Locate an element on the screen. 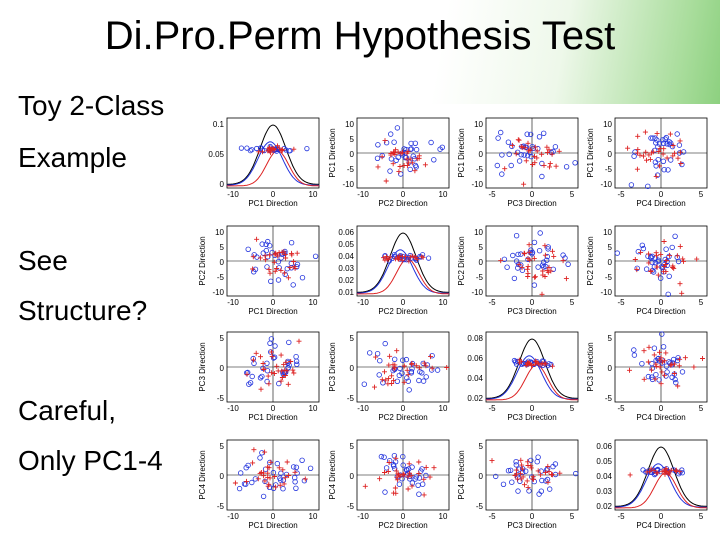  x-axis-label: PC2 Direction is located at coordinates (402, 311).